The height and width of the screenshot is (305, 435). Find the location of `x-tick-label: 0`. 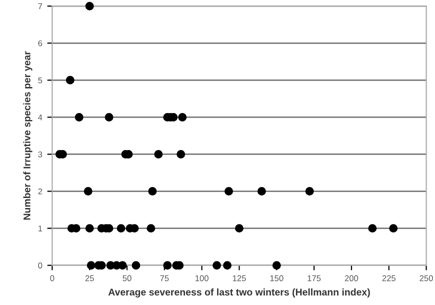

x-tick-label: 0 is located at coordinates (52, 278).